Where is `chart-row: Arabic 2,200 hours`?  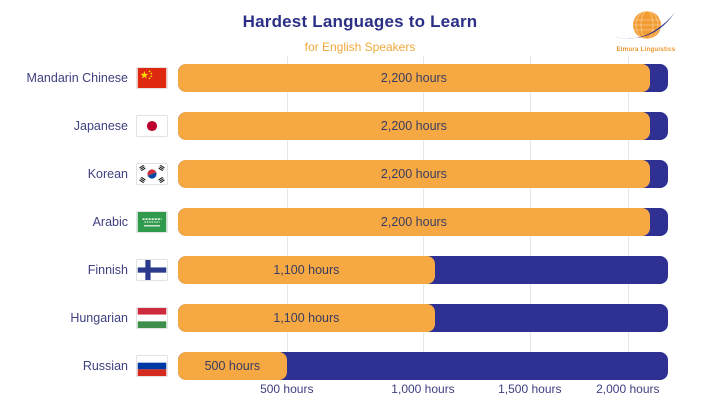 chart-row: Arabic 2,200 hours is located at coordinates (360, 222).